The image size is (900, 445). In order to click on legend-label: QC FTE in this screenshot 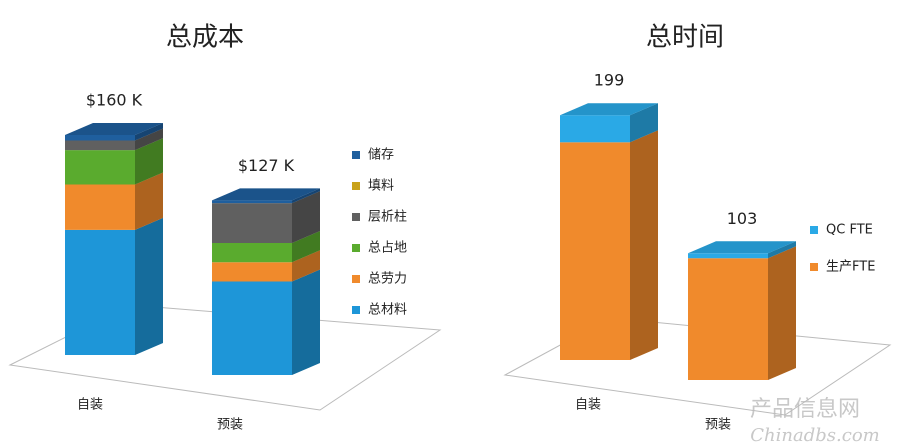, I will do `click(849, 230)`.